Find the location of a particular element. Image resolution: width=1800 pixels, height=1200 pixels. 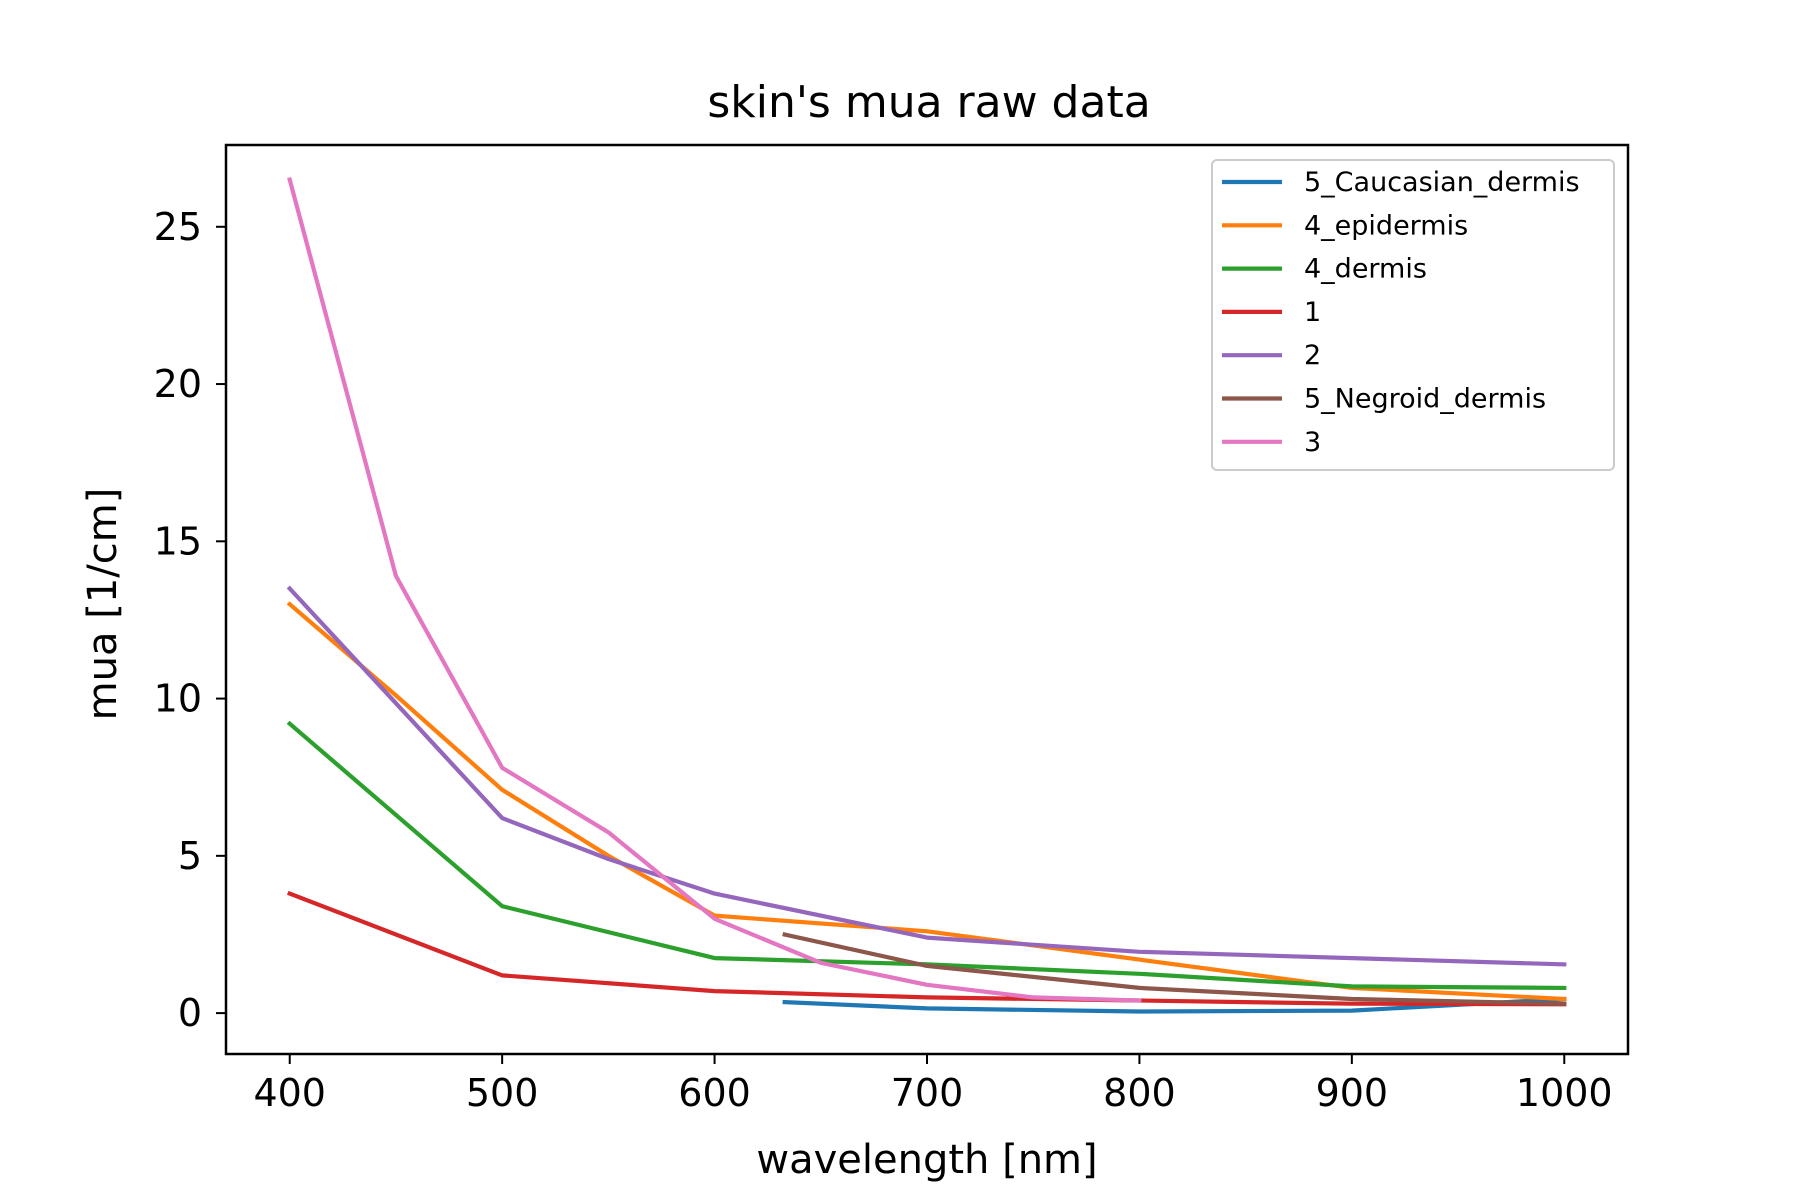

x-tick-label: 400 is located at coordinates (289, 1093).